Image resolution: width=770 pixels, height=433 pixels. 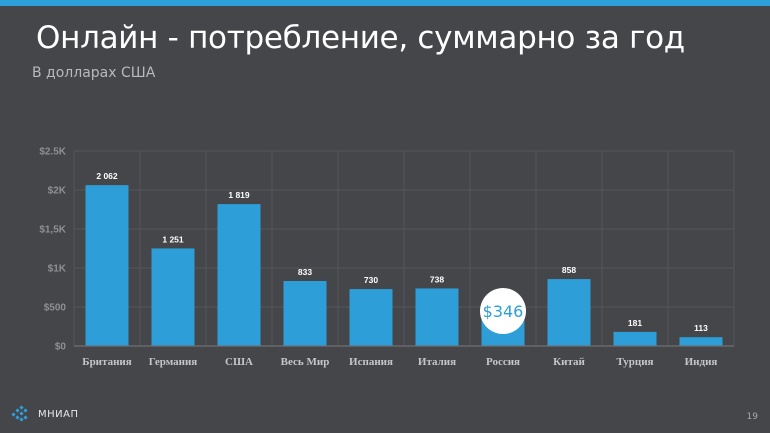 What do you see at coordinates (634, 362) in the screenshot?
I see `x-category-label: Турция` at bounding box center [634, 362].